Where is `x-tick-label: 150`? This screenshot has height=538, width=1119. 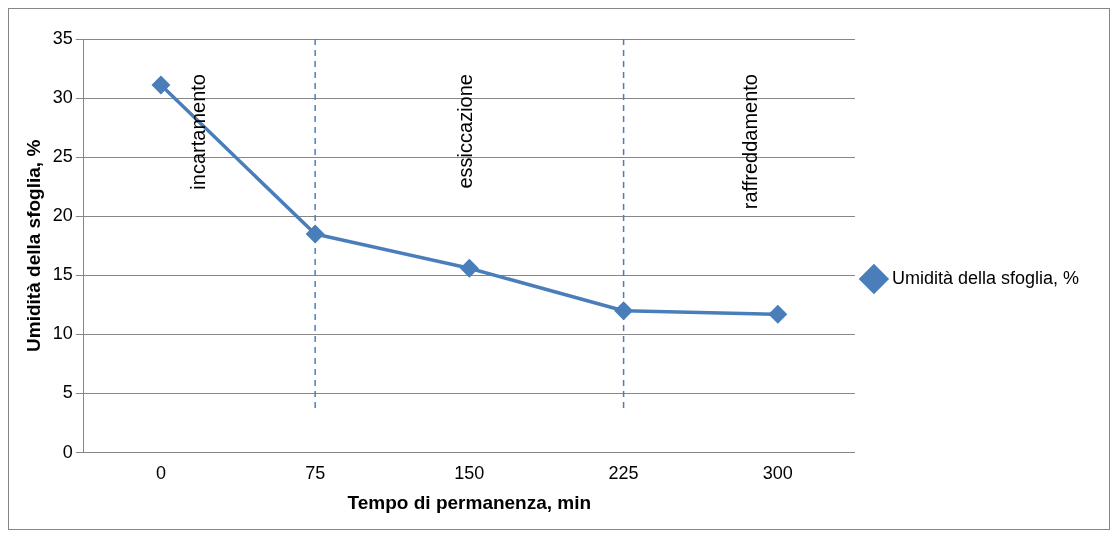
x-tick-label: 150 is located at coordinates (469, 473).